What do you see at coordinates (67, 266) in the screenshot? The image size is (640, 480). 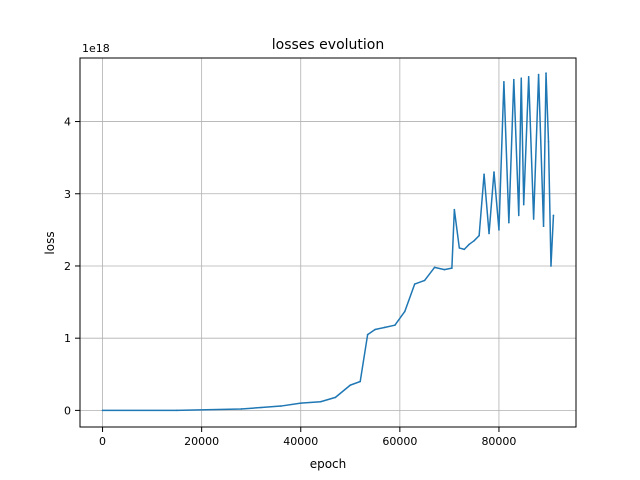 I see `y-tick-label: 2` at bounding box center [67, 266].